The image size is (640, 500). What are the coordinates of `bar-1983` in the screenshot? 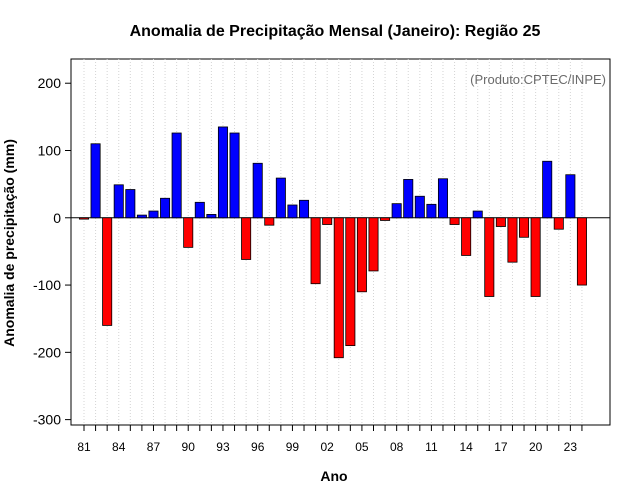 It's located at (107, 271).